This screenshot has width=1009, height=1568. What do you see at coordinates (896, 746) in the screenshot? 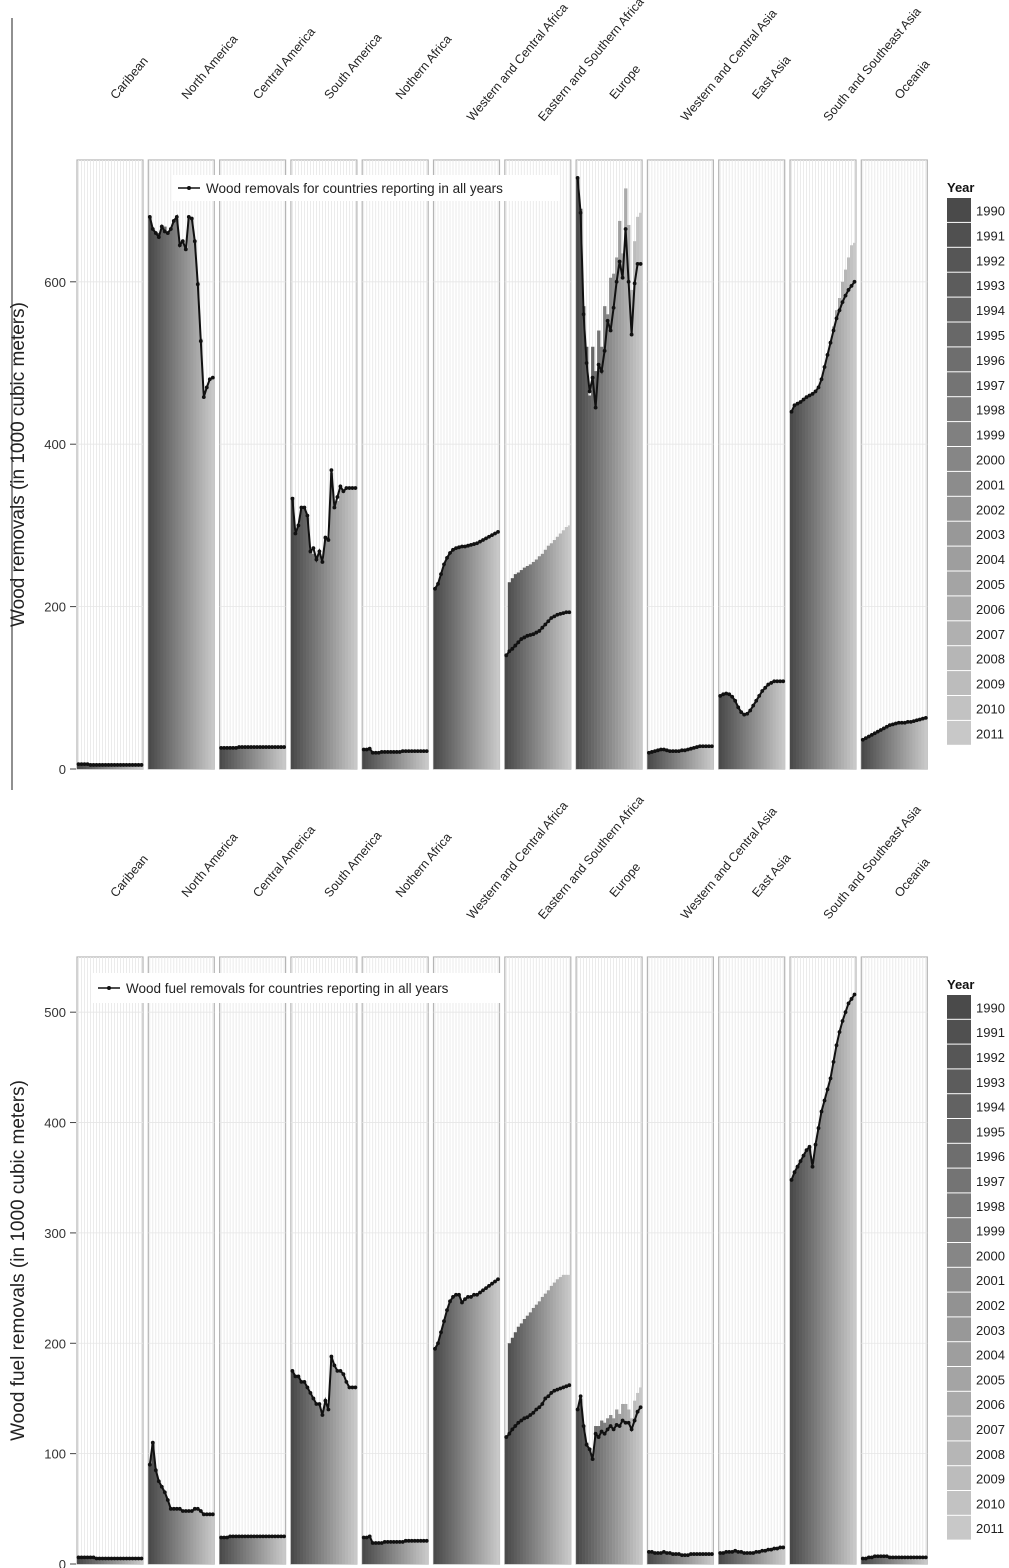
I see `bar-2001` at bounding box center [896, 746].